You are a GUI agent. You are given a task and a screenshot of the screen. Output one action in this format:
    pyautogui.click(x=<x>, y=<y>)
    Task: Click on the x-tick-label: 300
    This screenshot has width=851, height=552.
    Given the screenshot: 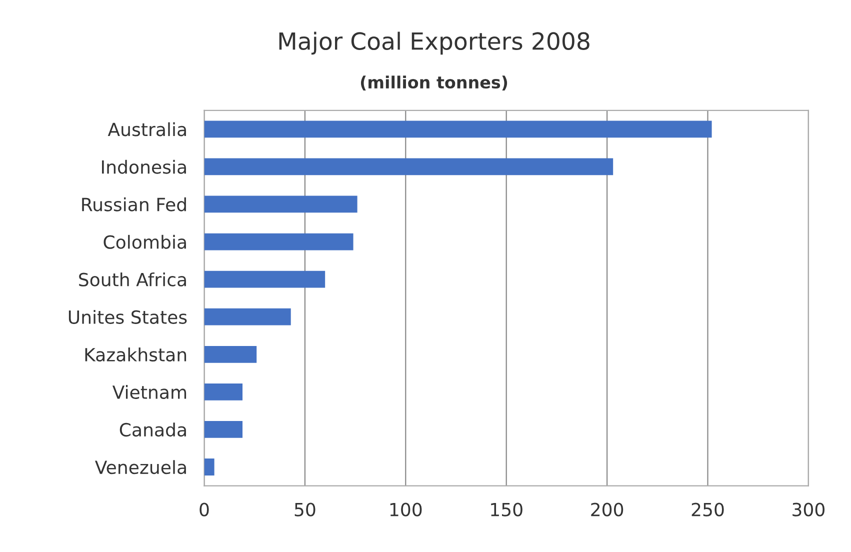 What is the action you would take?
    pyautogui.click(x=808, y=509)
    